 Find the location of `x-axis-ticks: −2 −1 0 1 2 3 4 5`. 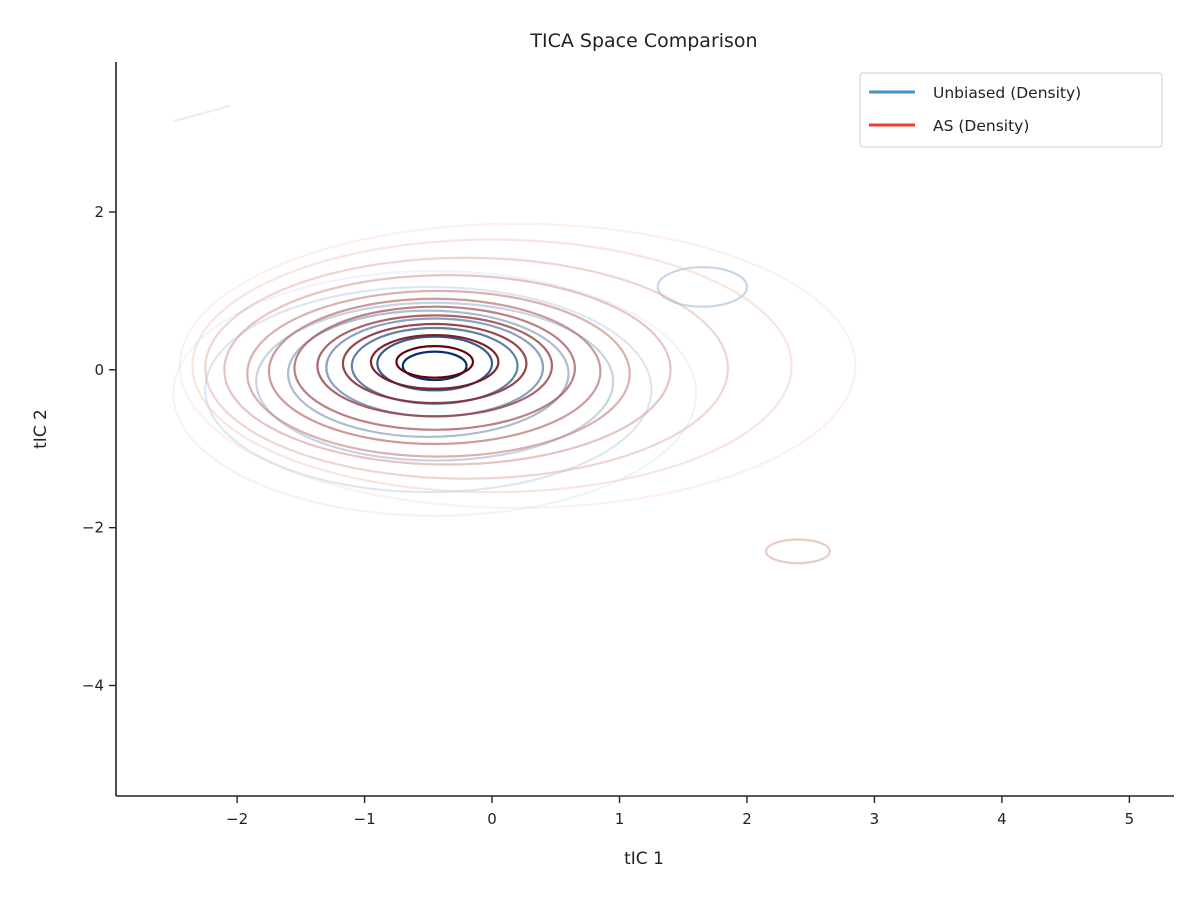

x-axis-ticks: −2 −1 0 1 2 3 4 5 is located at coordinates (680, 812).